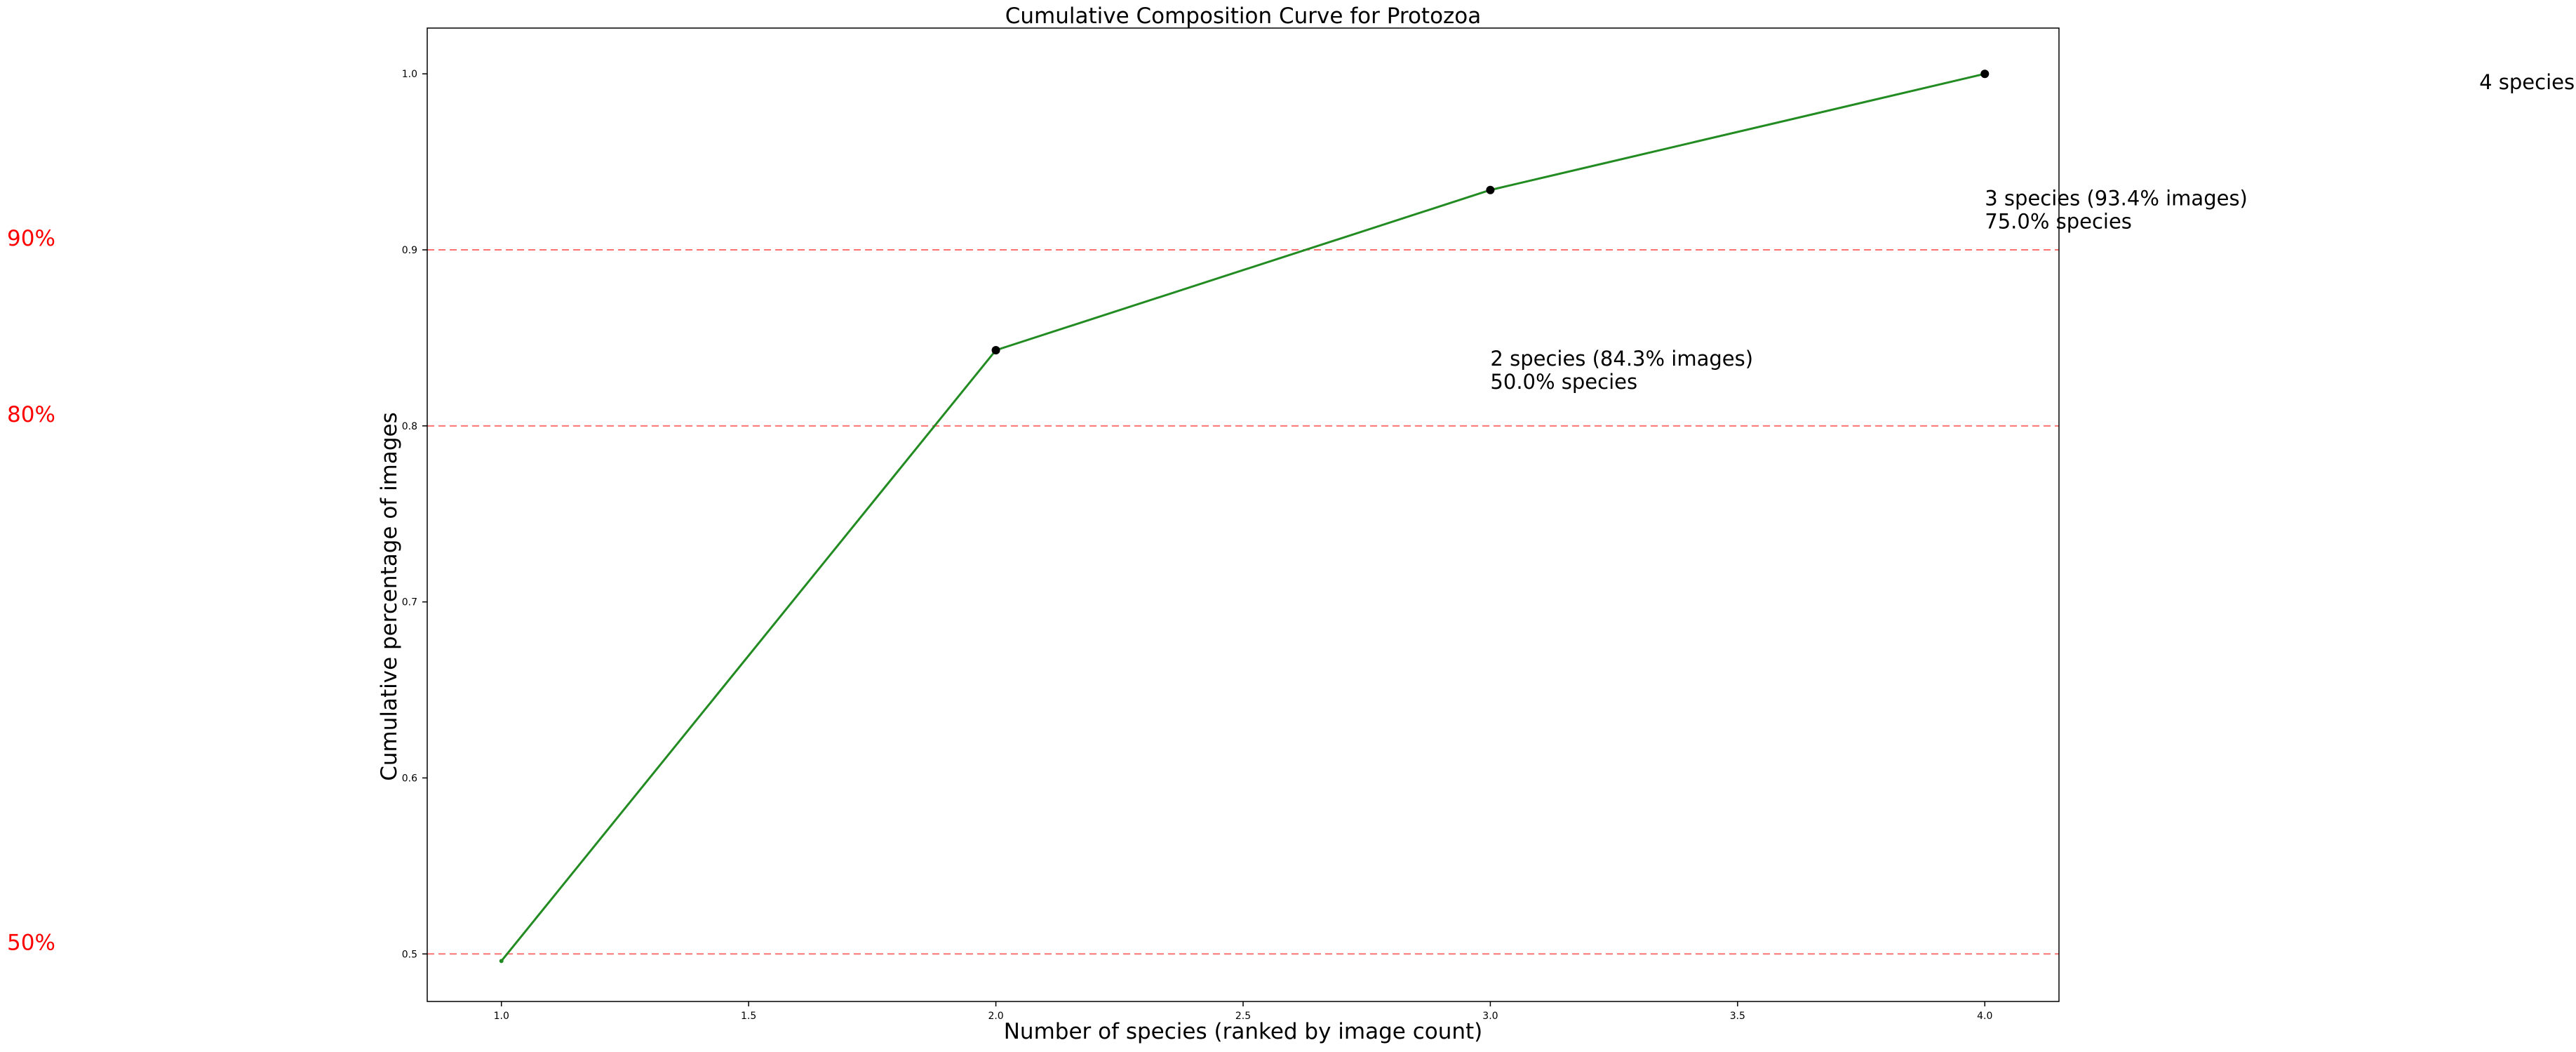 This screenshot has width=2576, height=1052. What do you see at coordinates (748, 1016) in the screenshot?
I see `x-tick-label: 1.5` at bounding box center [748, 1016].